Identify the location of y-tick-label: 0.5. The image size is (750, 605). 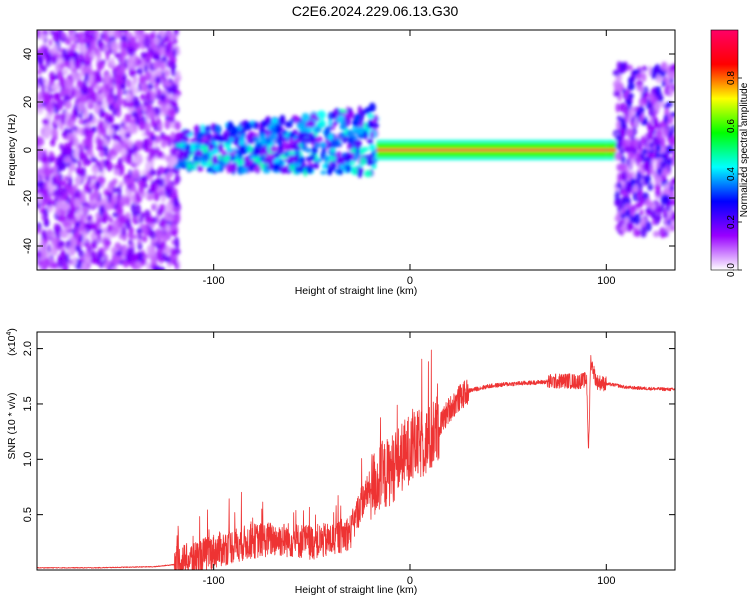
(28, 514).